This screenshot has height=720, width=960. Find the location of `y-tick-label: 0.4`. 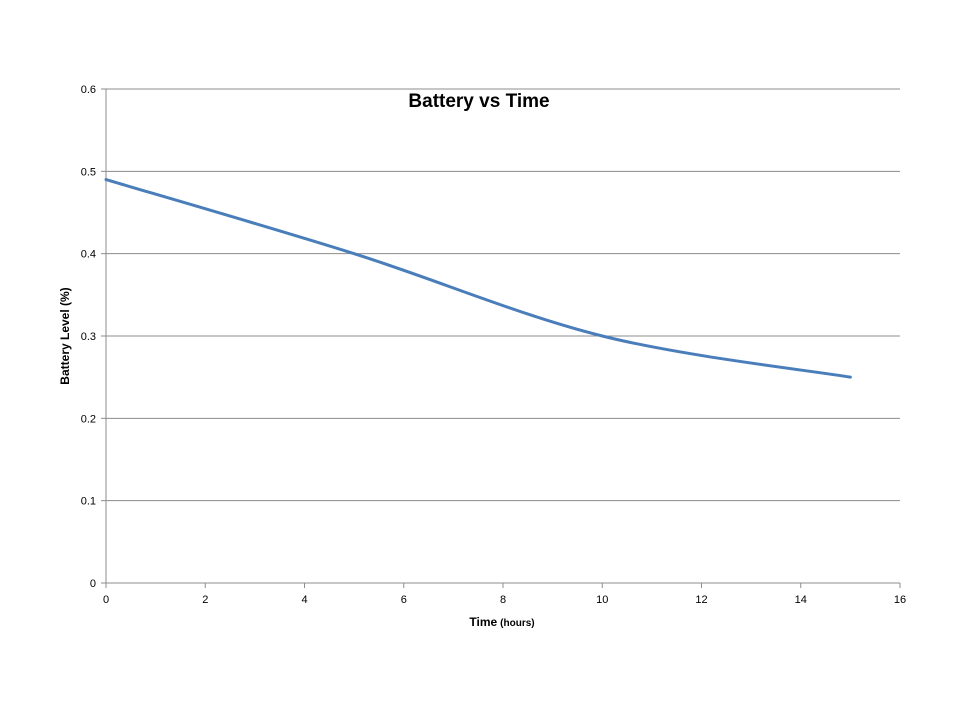

y-tick-label: 0.4 is located at coordinates (88, 255).